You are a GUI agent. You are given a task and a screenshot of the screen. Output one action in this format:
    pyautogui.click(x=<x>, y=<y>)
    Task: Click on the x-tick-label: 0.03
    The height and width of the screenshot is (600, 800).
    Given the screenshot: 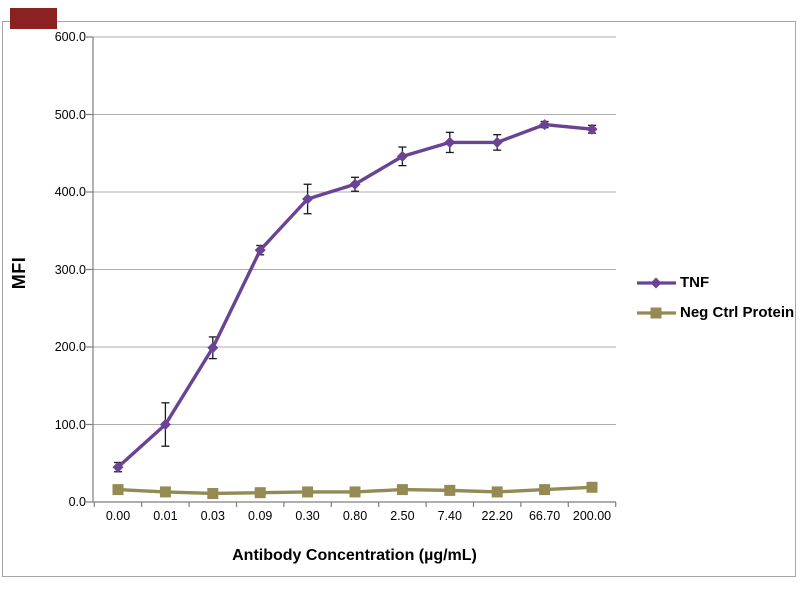 What is the action you would take?
    pyautogui.click(x=212, y=516)
    